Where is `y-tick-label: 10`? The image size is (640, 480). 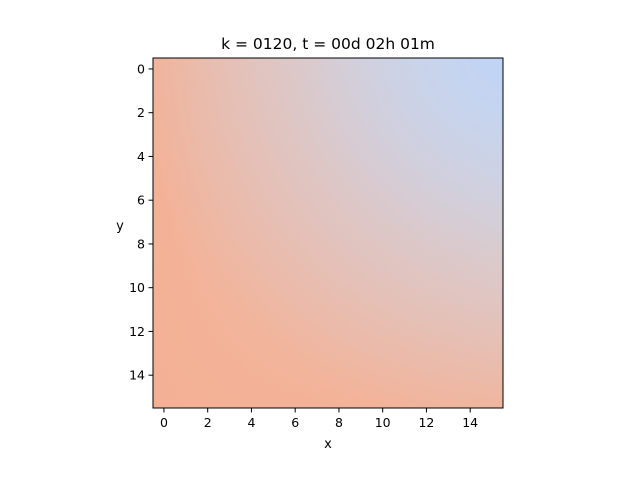
y-tick-label: 10 is located at coordinates (137, 287).